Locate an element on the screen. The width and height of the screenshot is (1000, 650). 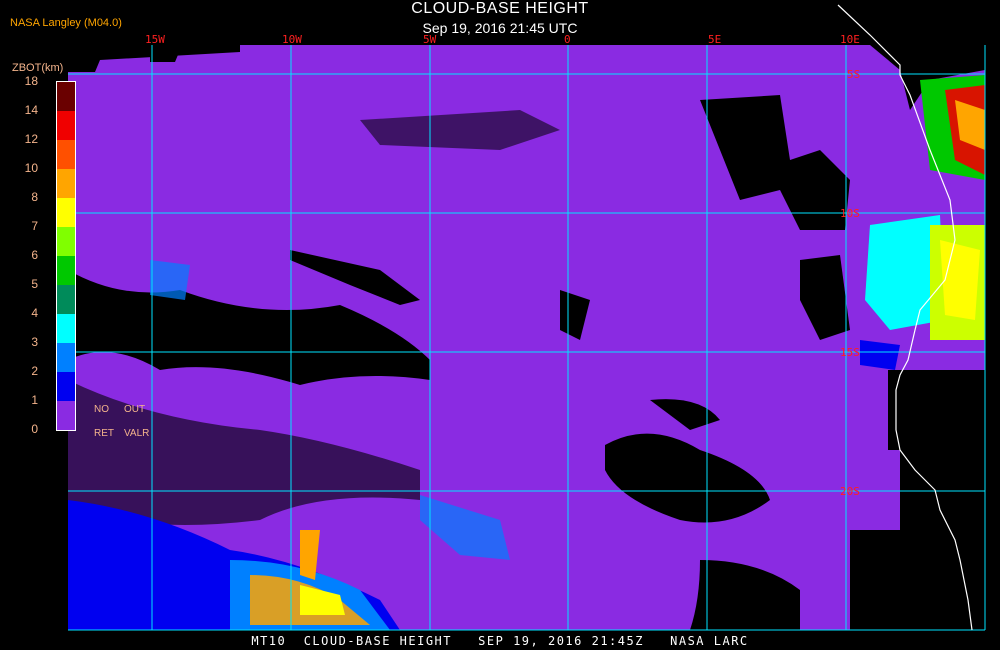
lon-label-10w: 10W is located at coordinates (292, 39).